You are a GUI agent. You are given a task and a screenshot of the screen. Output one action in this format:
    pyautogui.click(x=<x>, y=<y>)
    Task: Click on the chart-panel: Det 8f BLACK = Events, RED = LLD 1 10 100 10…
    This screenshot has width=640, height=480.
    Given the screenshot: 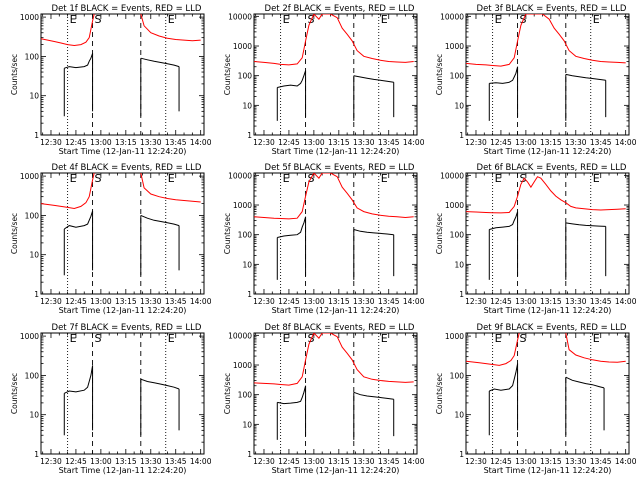 What is the action you would take?
    pyautogui.click(x=324, y=399)
    